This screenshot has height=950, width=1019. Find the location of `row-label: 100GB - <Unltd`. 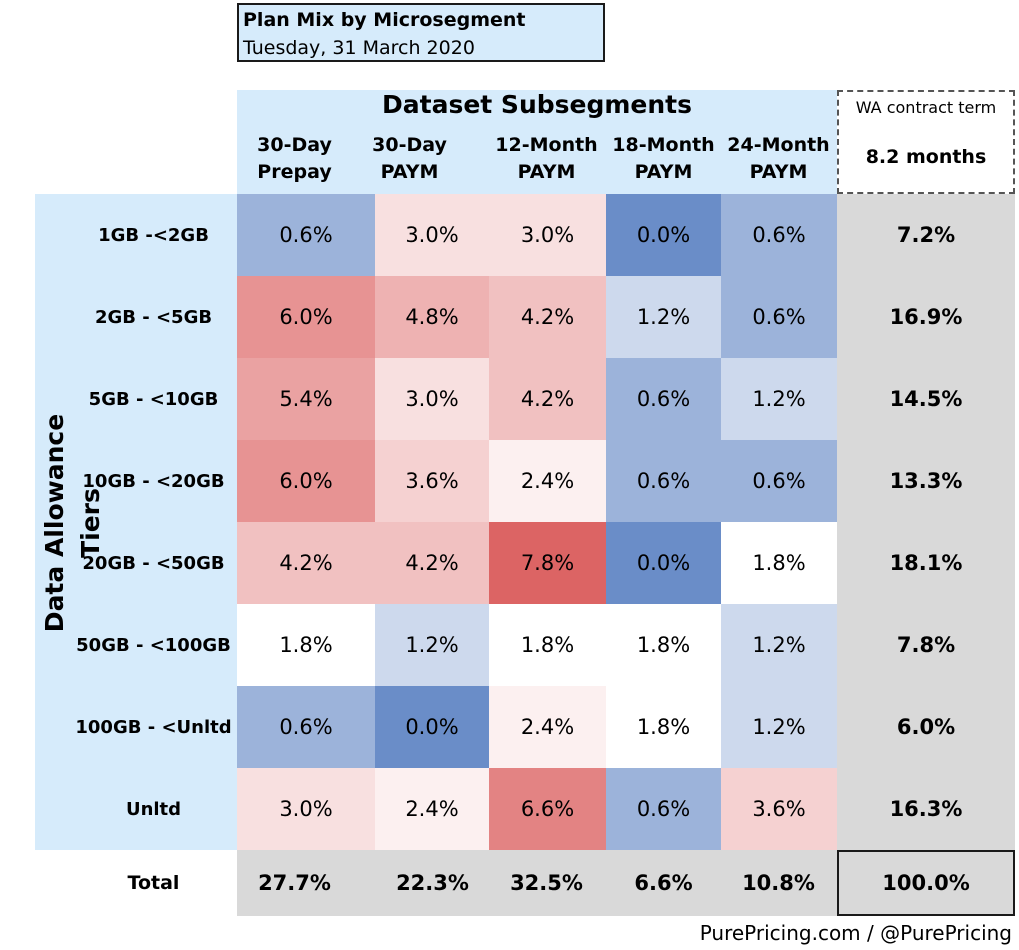

row-label: 100GB - <Unltd is located at coordinates (153, 727).